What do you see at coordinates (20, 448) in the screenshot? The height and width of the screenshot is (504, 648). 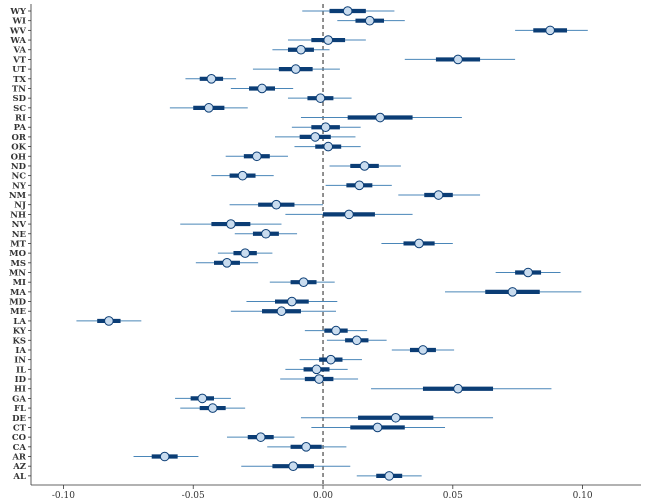 I see `state-label-ca: CA` at bounding box center [20, 448].